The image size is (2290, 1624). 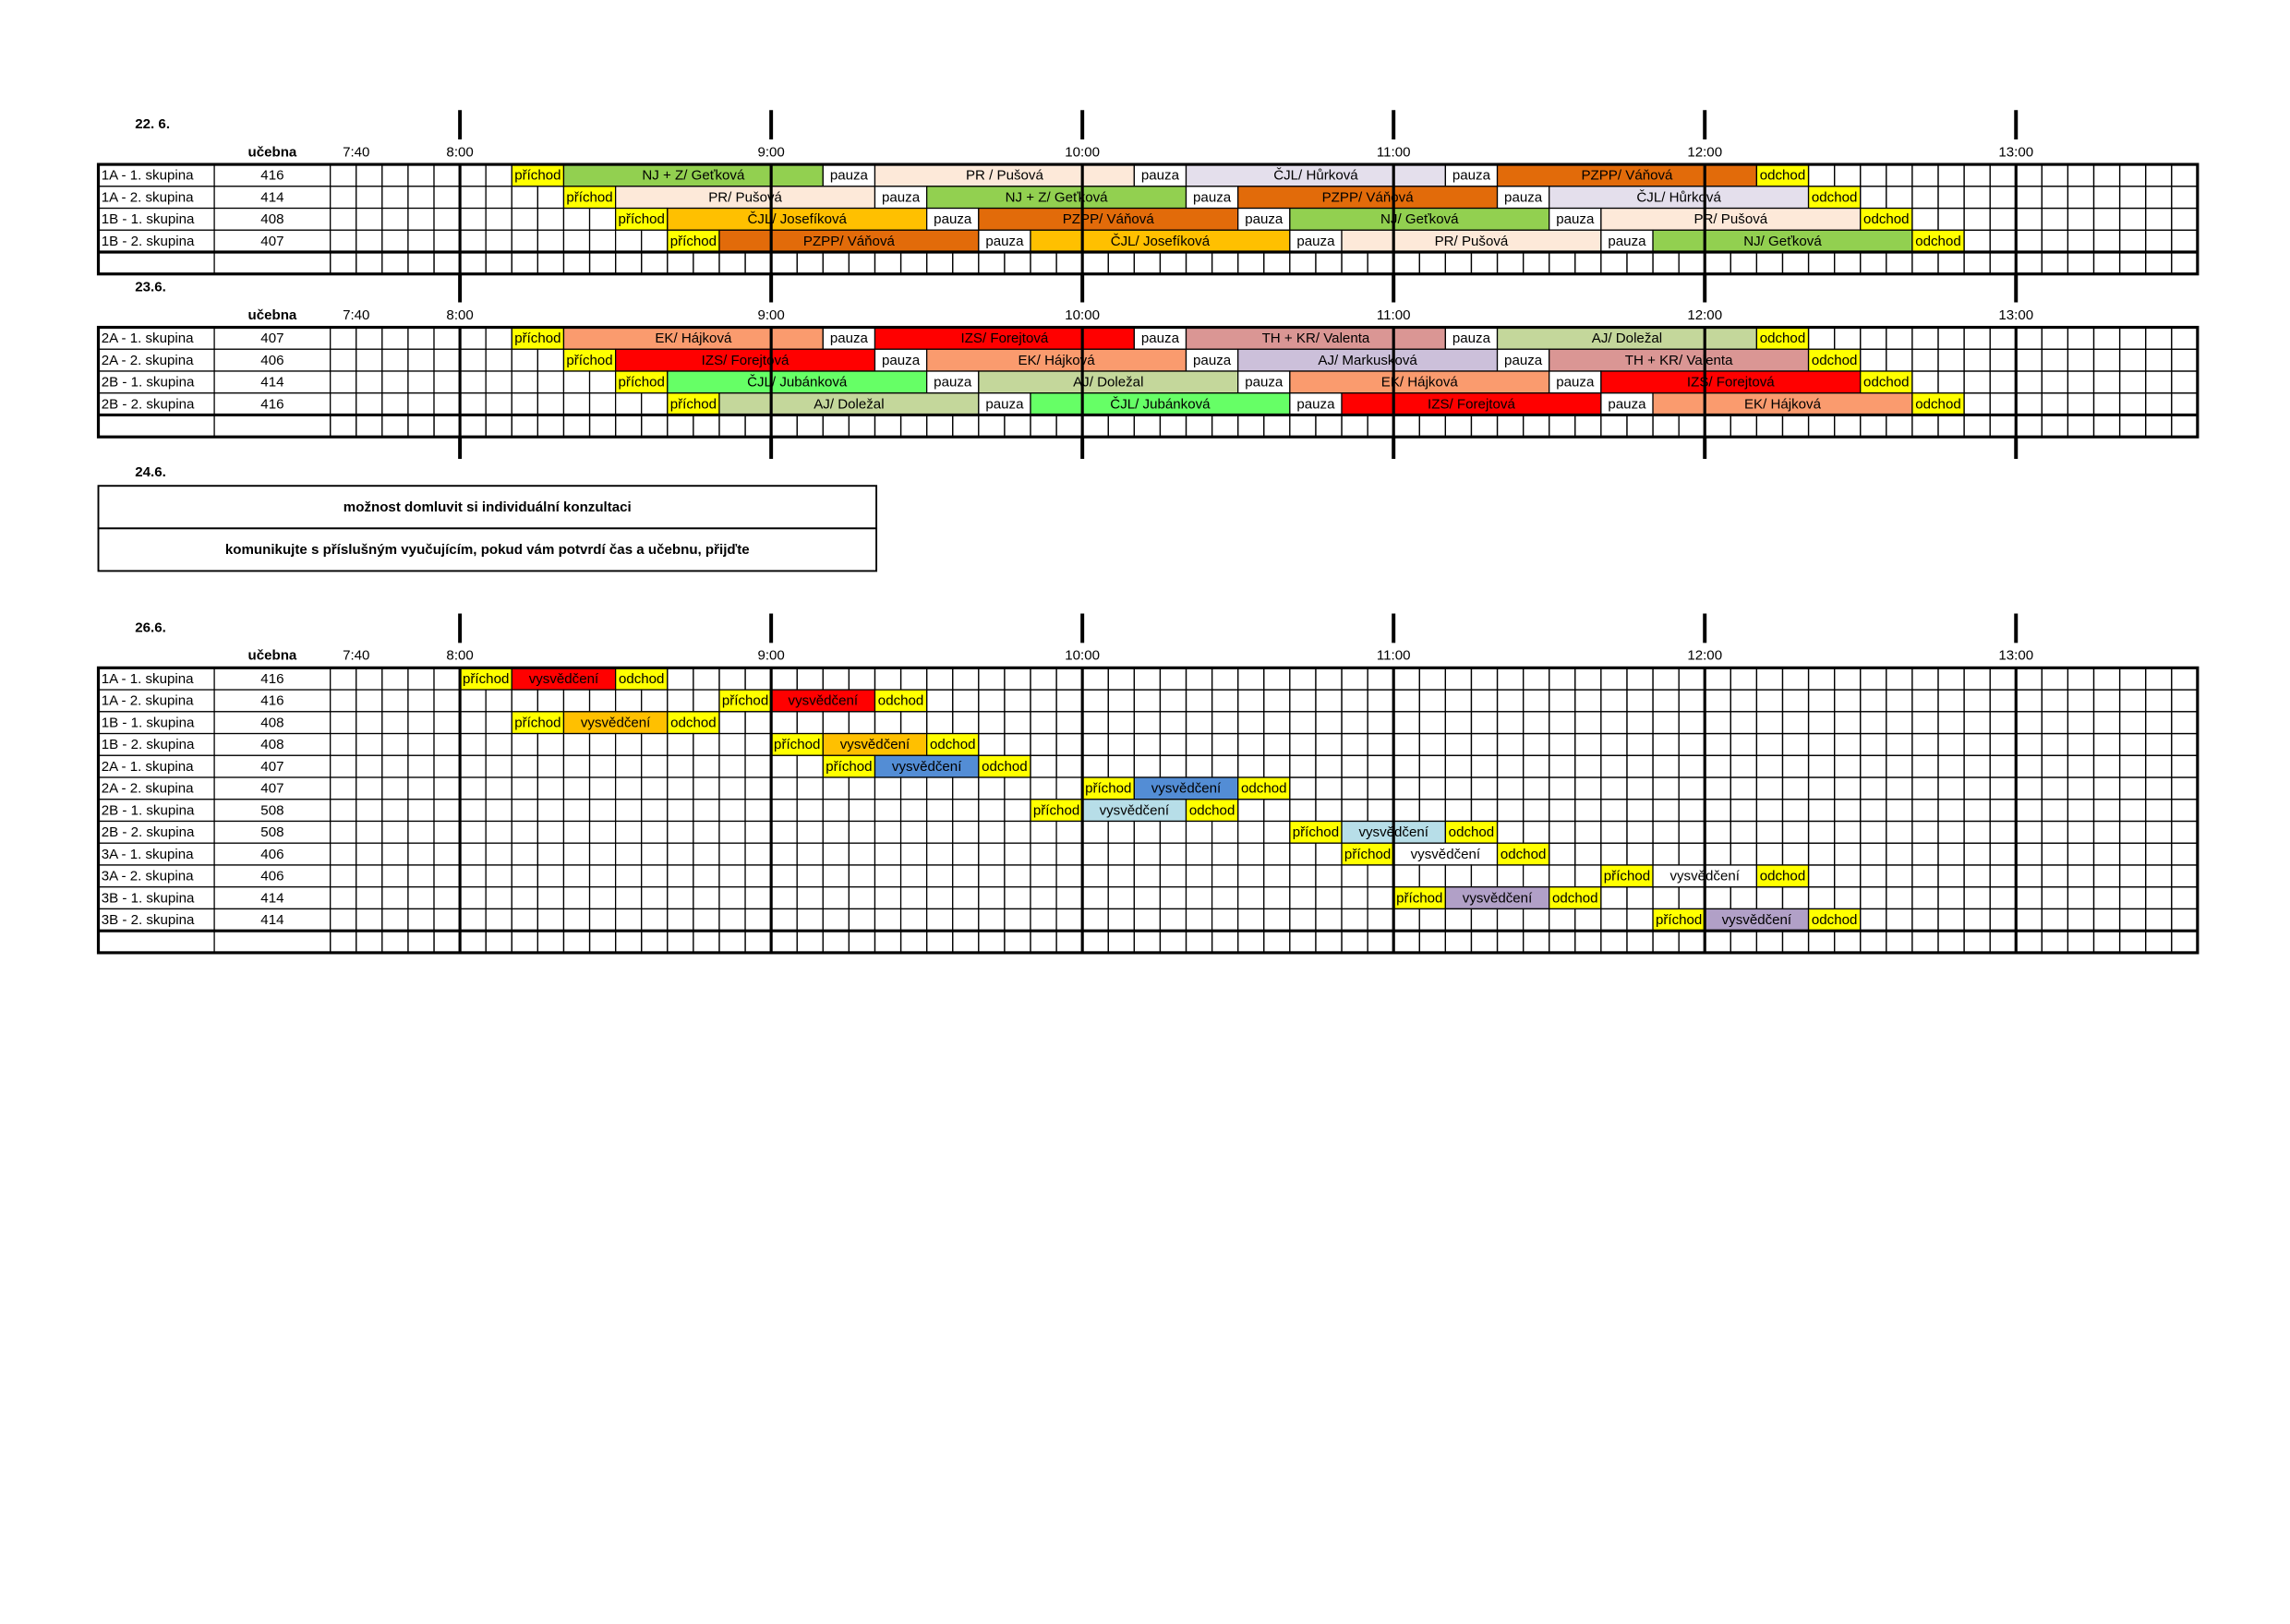 I want to click on block-label: PR/ Pušová, so click(x=1730, y=219).